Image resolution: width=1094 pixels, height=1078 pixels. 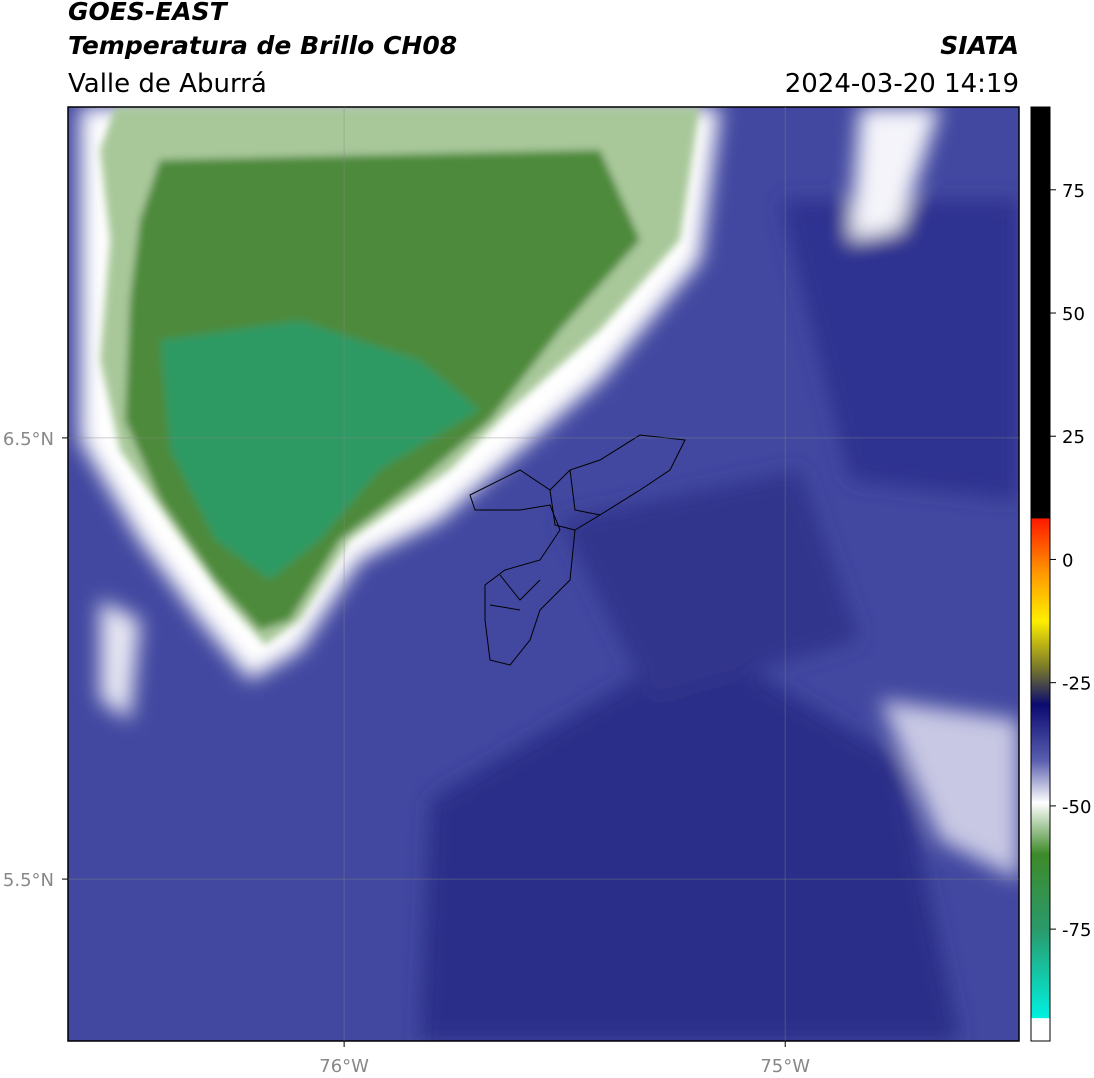 I want to click on x-tick-label: 75°W, so click(x=785, y=1066).